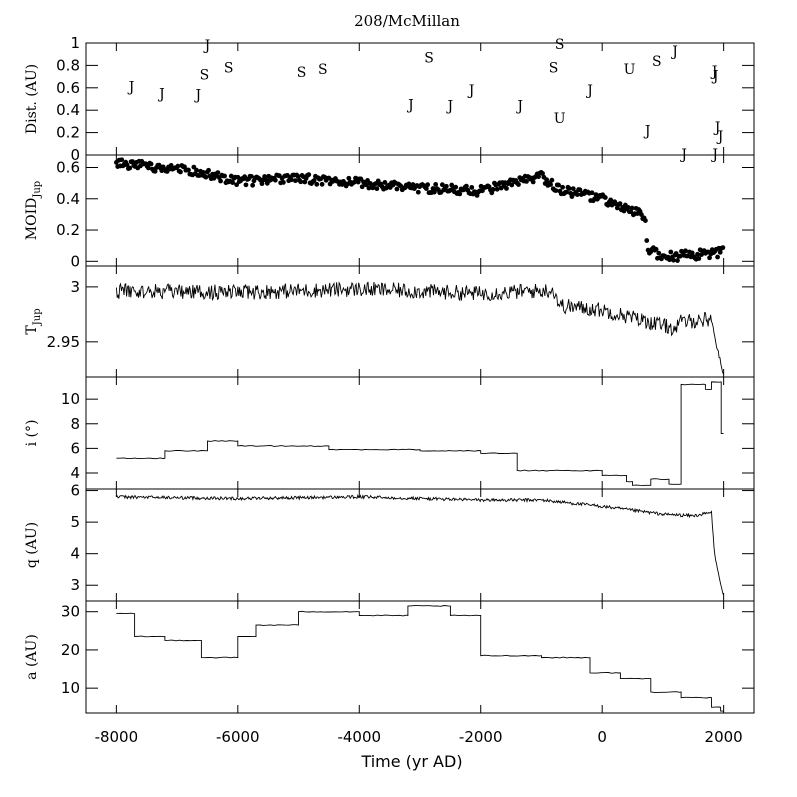 This screenshot has width=797, height=797. Describe the element at coordinates (68, 168) in the screenshot. I see `y-tick-label: 0.6` at that location.